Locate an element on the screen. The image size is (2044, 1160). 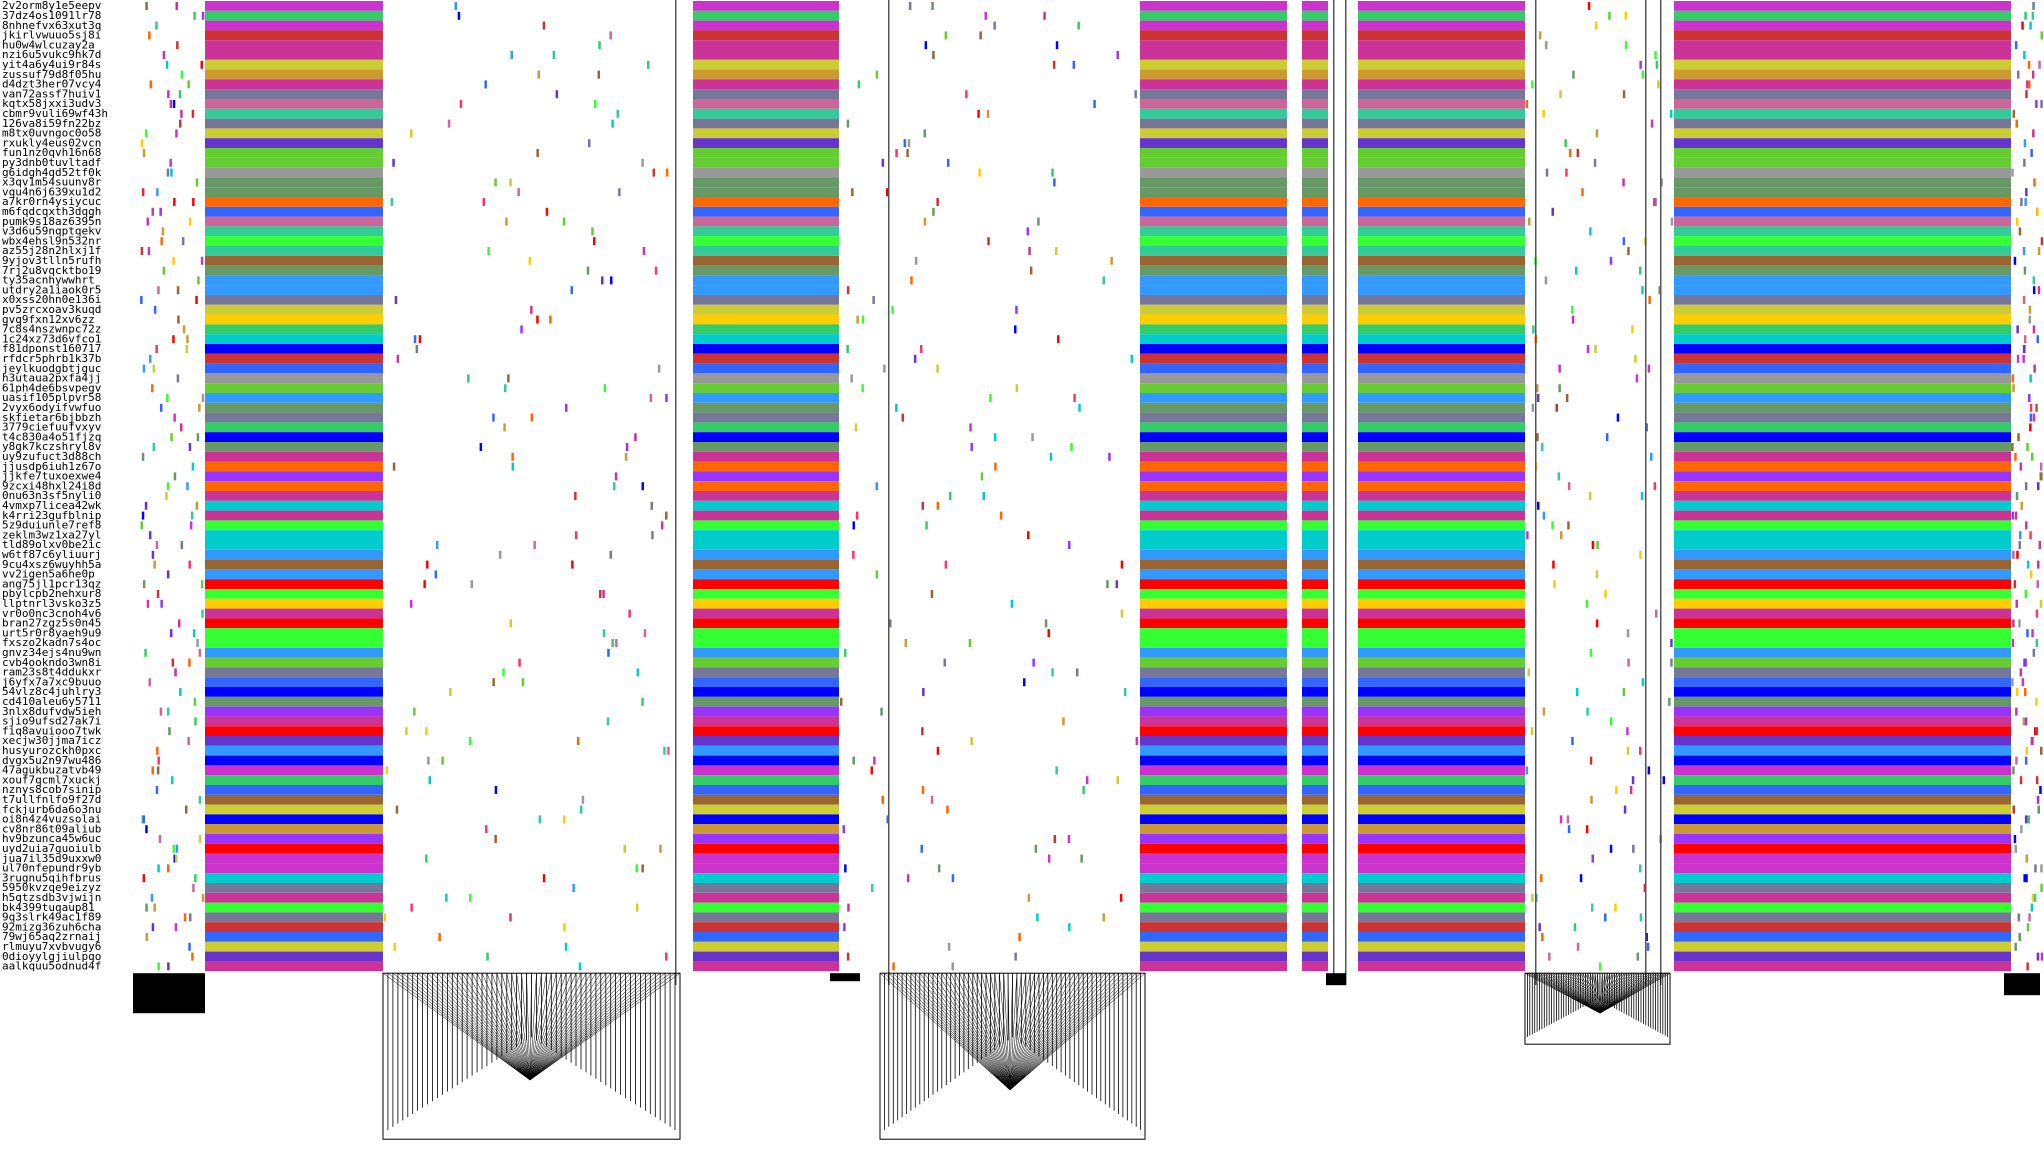
dendrogram is located at coordinates (1597, 1008).